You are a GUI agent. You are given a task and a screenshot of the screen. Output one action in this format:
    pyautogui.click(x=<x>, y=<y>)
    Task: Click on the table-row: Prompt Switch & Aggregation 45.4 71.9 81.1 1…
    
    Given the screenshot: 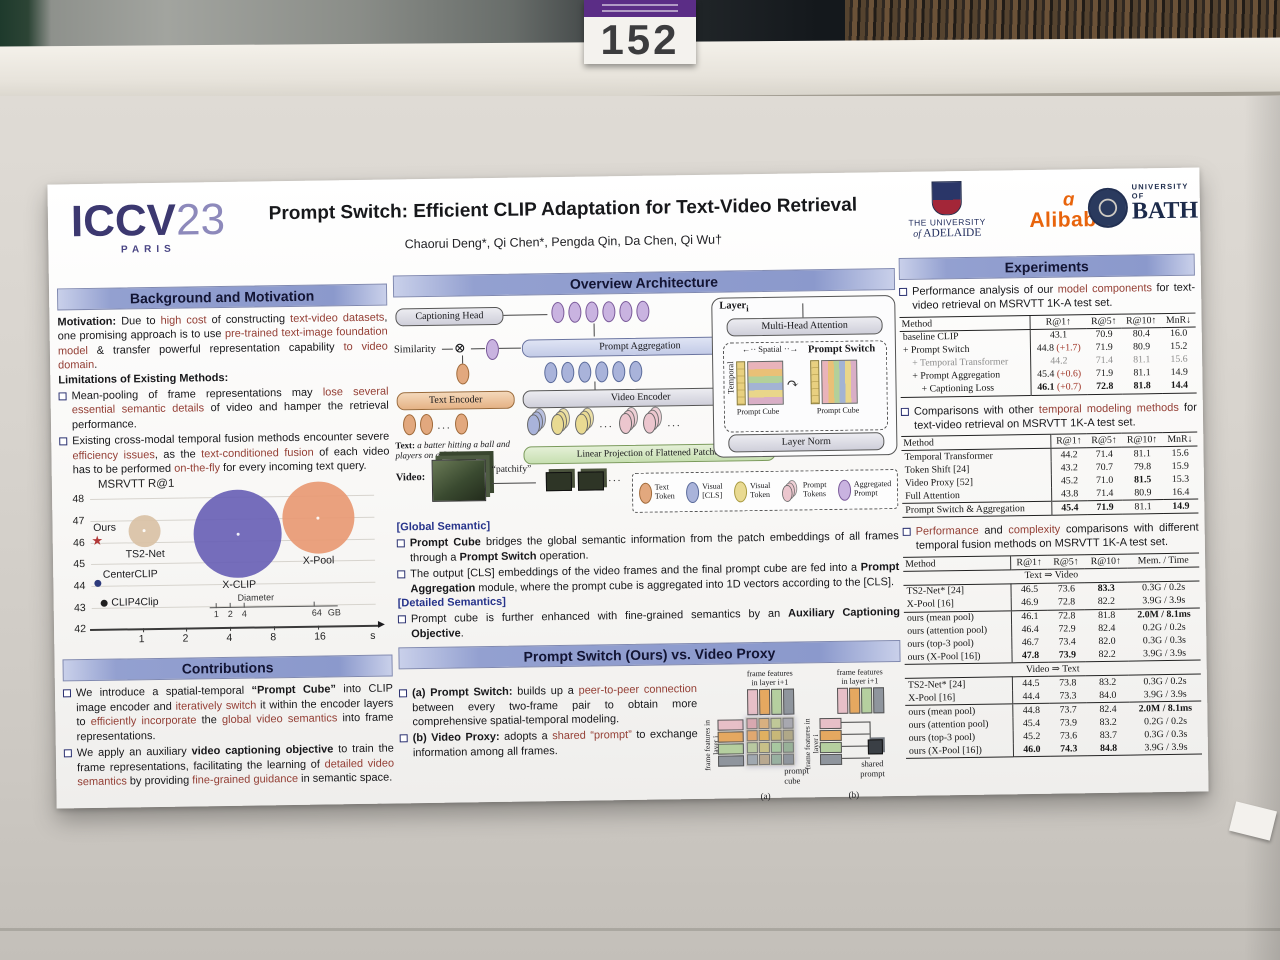 What is the action you would take?
    pyautogui.click(x=1050, y=508)
    